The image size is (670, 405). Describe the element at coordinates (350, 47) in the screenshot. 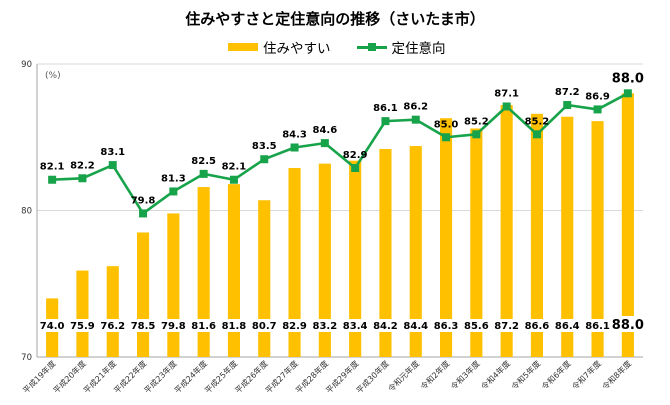

I see `legend: 住みやすい 定住意向` at that location.